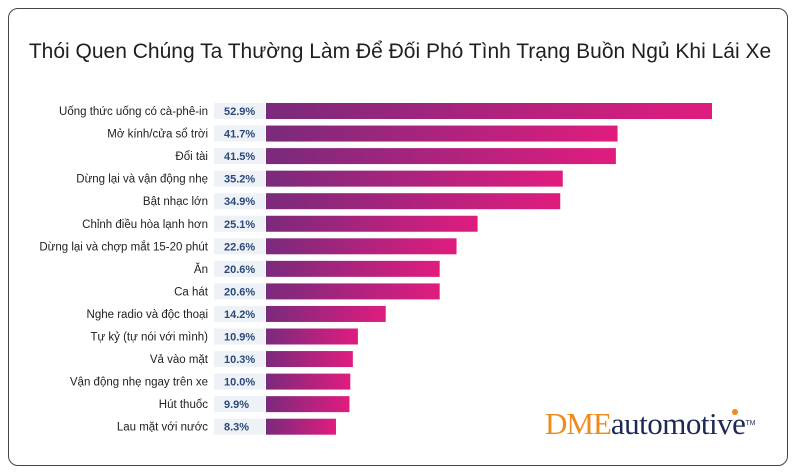  Describe the element at coordinates (678, 423) in the screenshot. I see `logo-automotive-text: automotive` at that location.